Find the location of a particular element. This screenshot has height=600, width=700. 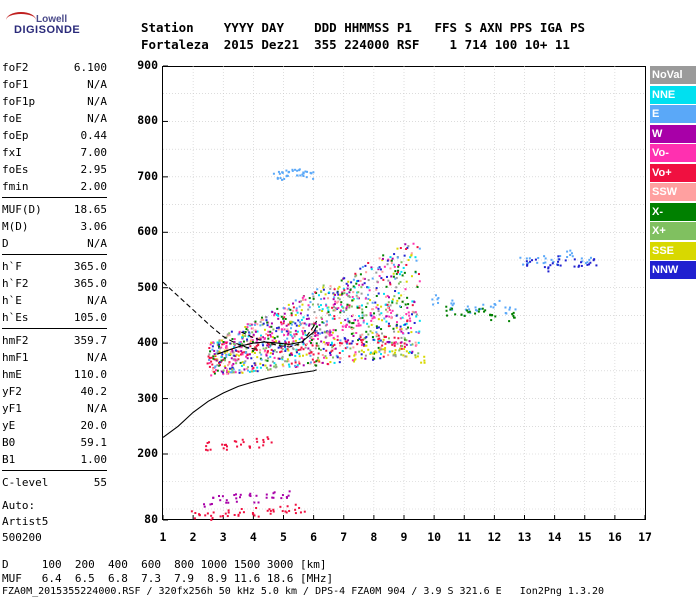

param-row: foE N/A is located at coordinates (54, 118).